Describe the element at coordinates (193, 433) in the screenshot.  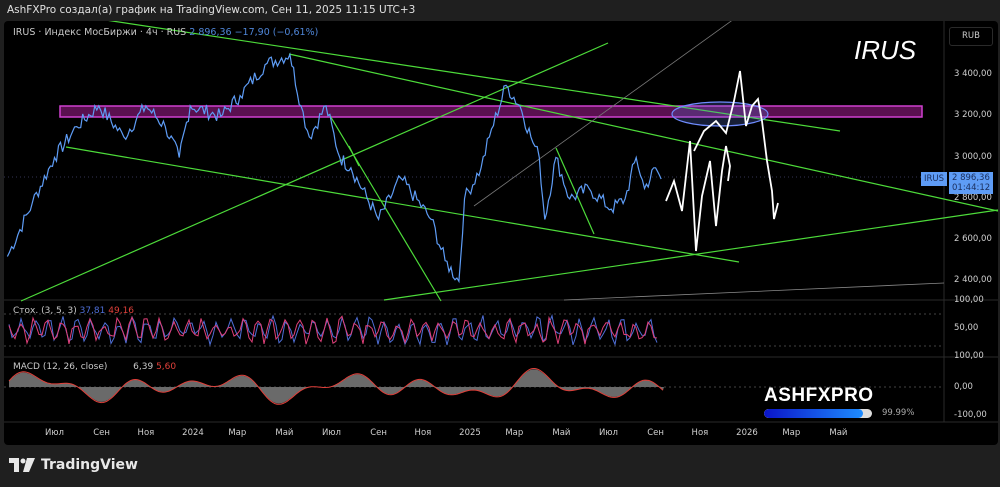
I see `time-tick: 2024` at that location.